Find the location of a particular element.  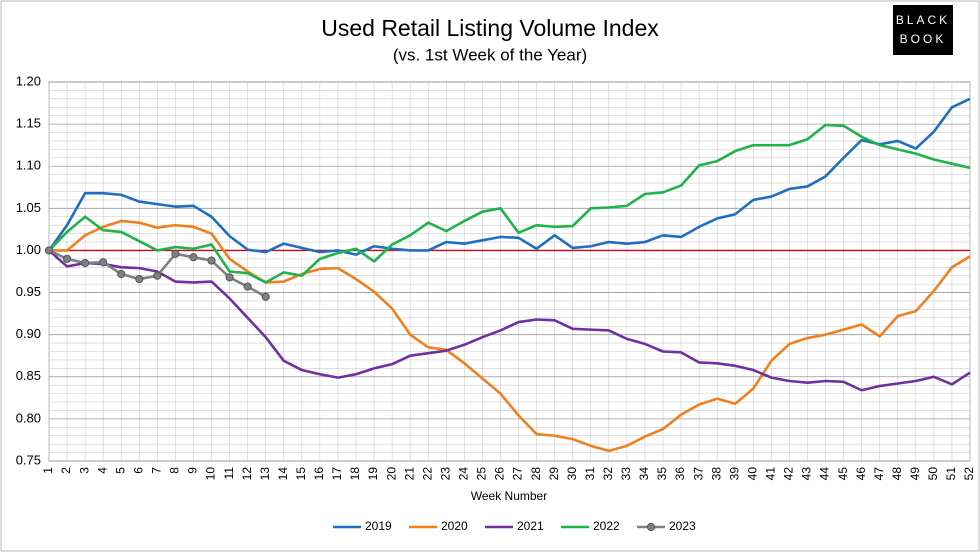

x-tick-label: 12 is located at coordinates (247, 474).